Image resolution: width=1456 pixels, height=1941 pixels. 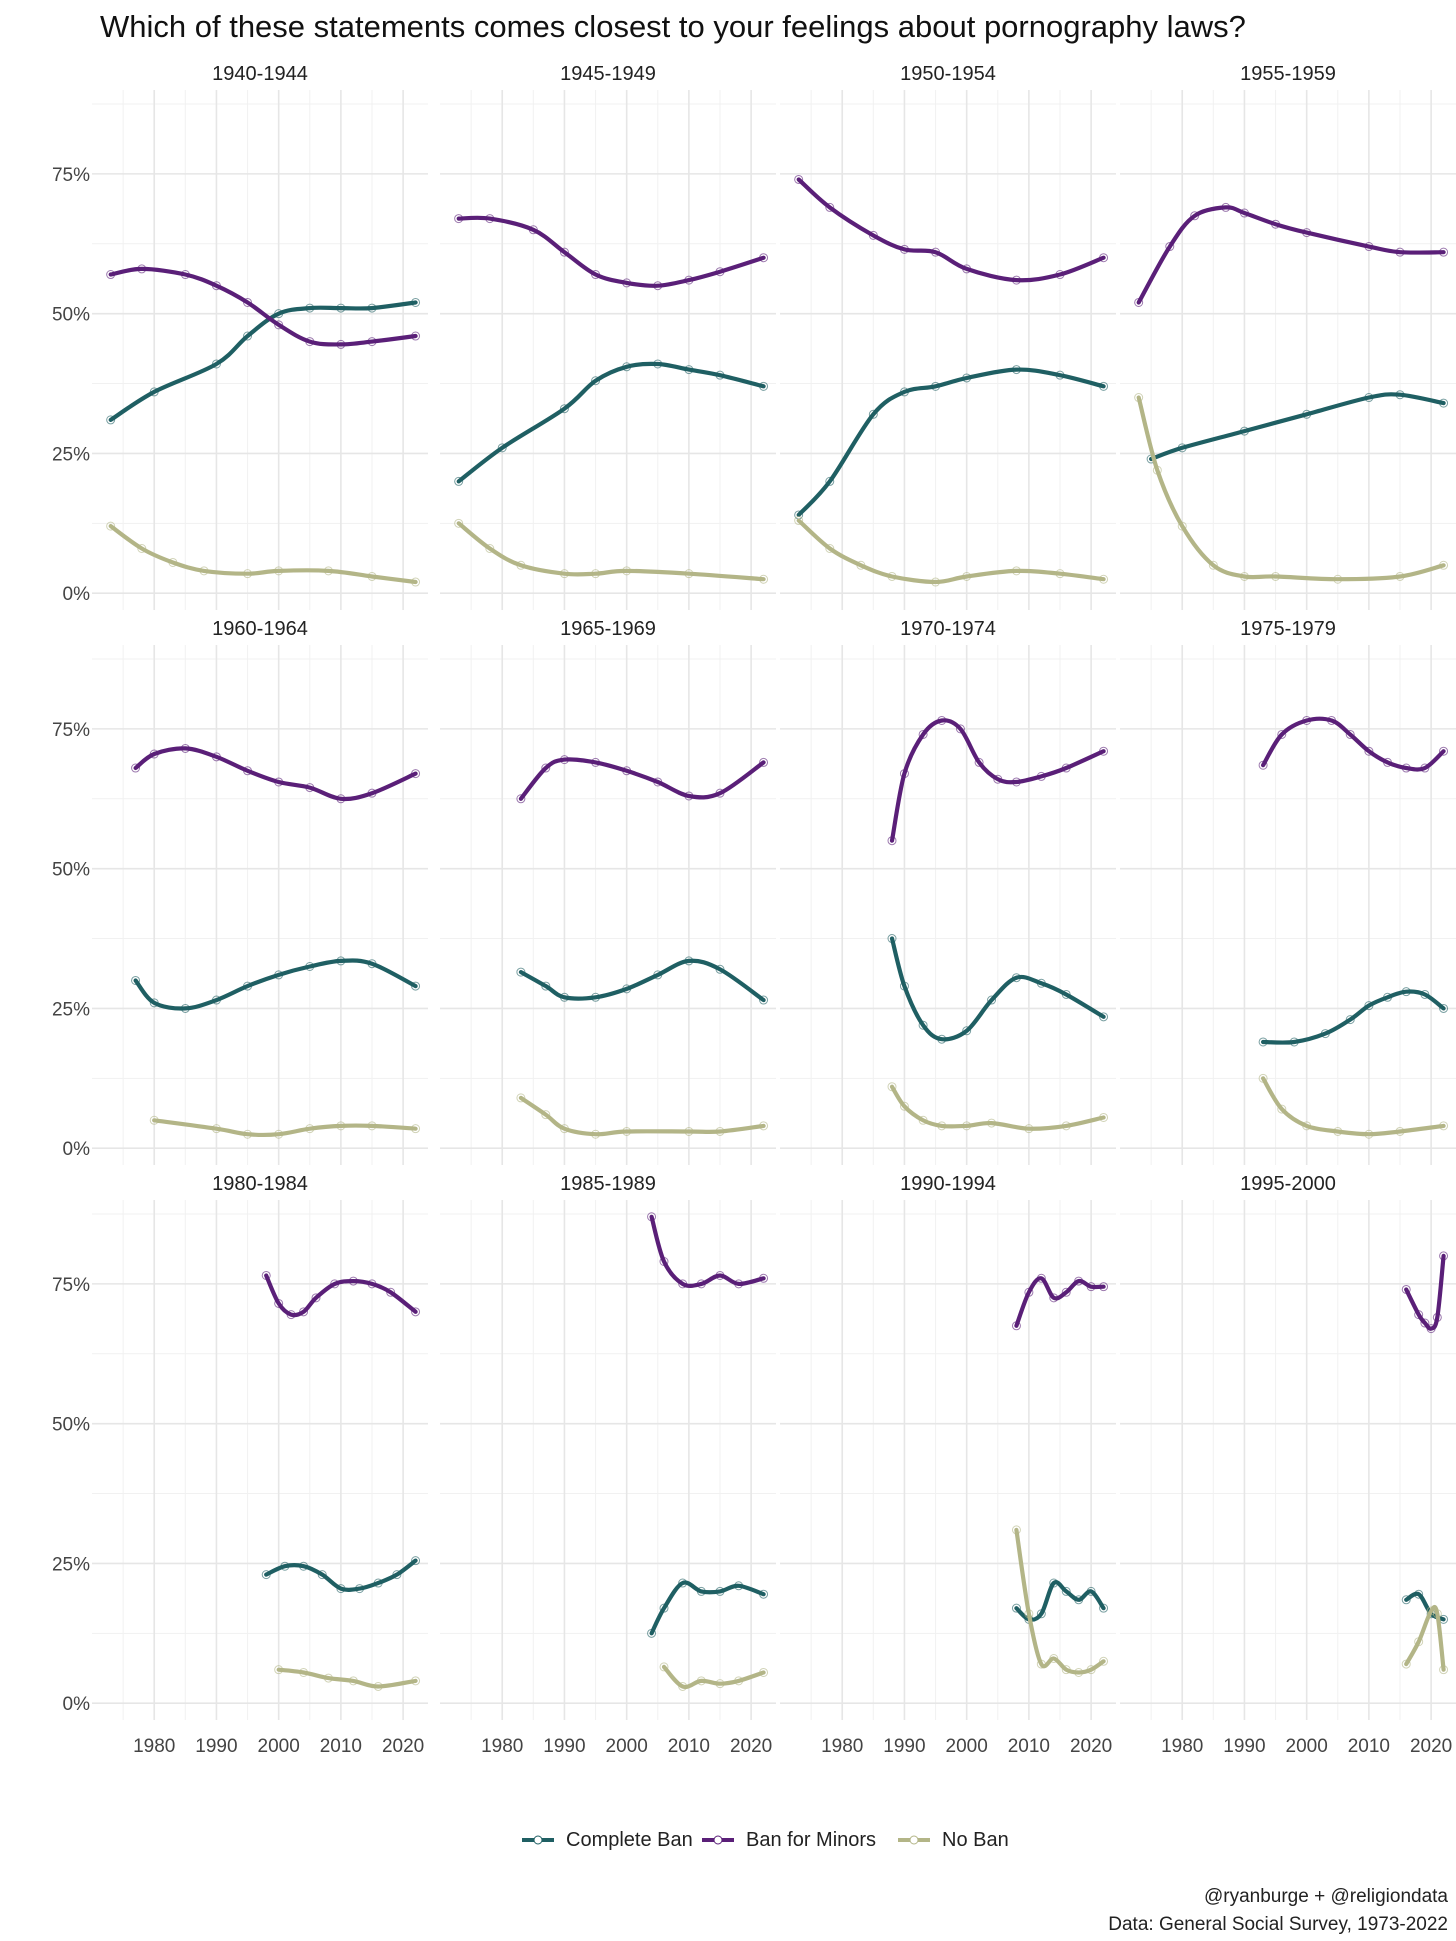 What do you see at coordinates (1307, 1746) in the screenshot?
I see `x-tick-label: 2000` at bounding box center [1307, 1746].